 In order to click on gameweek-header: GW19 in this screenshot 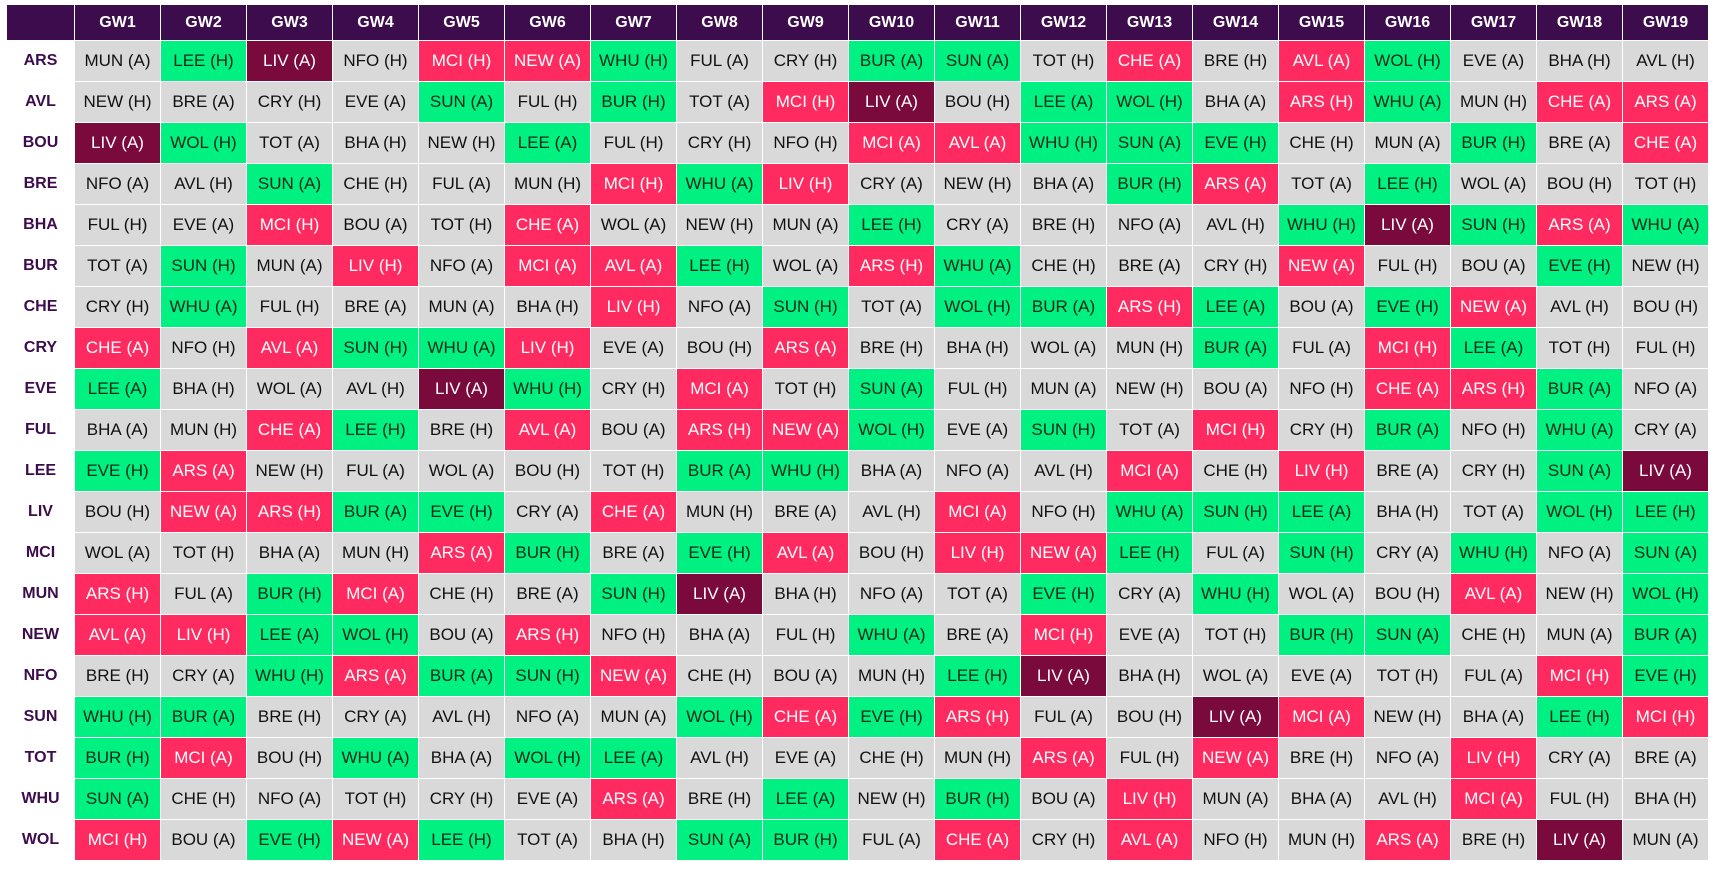, I will do `click(1665, 22)`.